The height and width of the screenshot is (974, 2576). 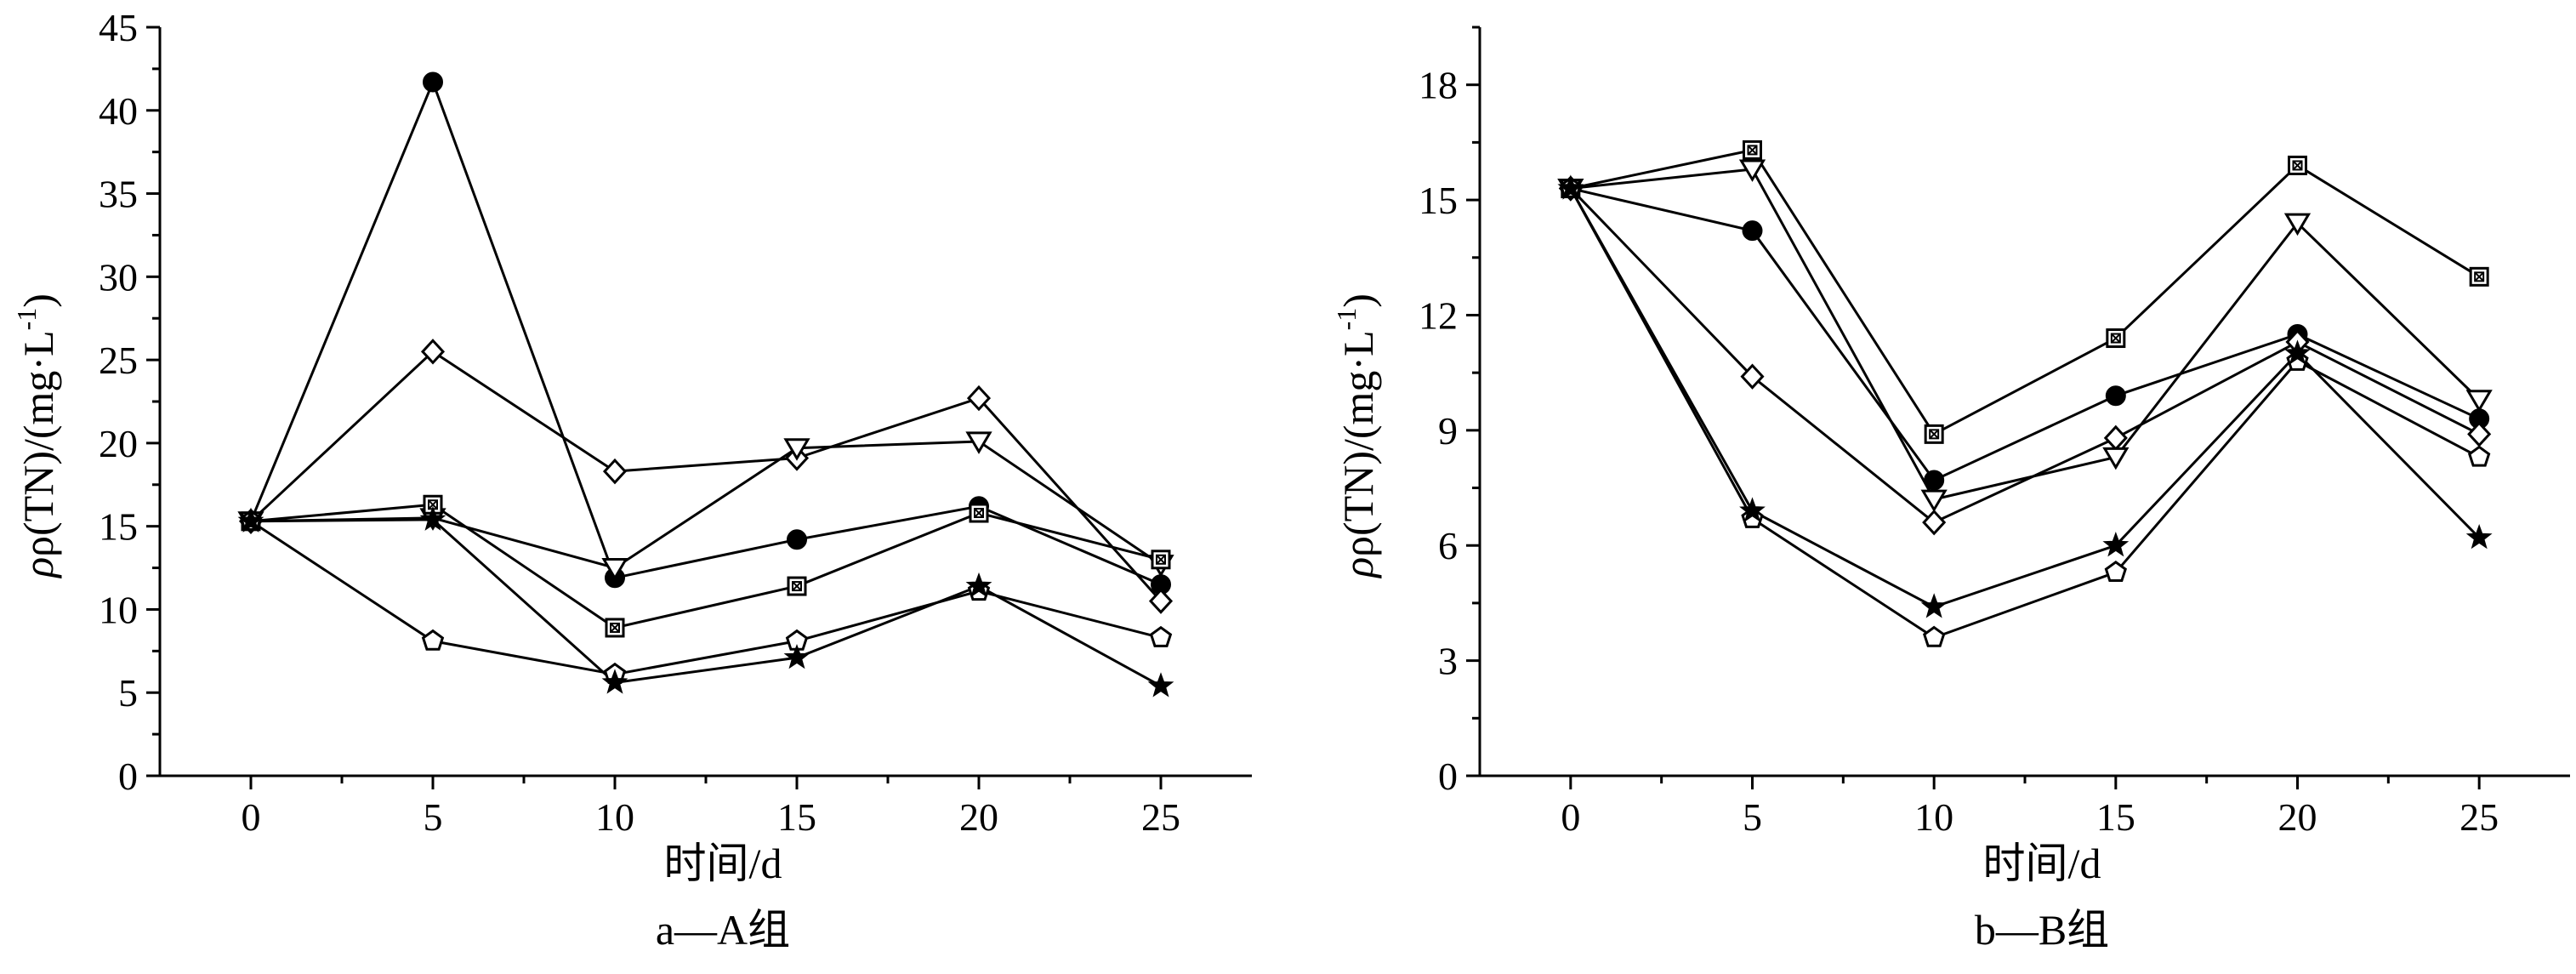 I want to click on y-tick-label: 12, so click(x=1438, y=315).